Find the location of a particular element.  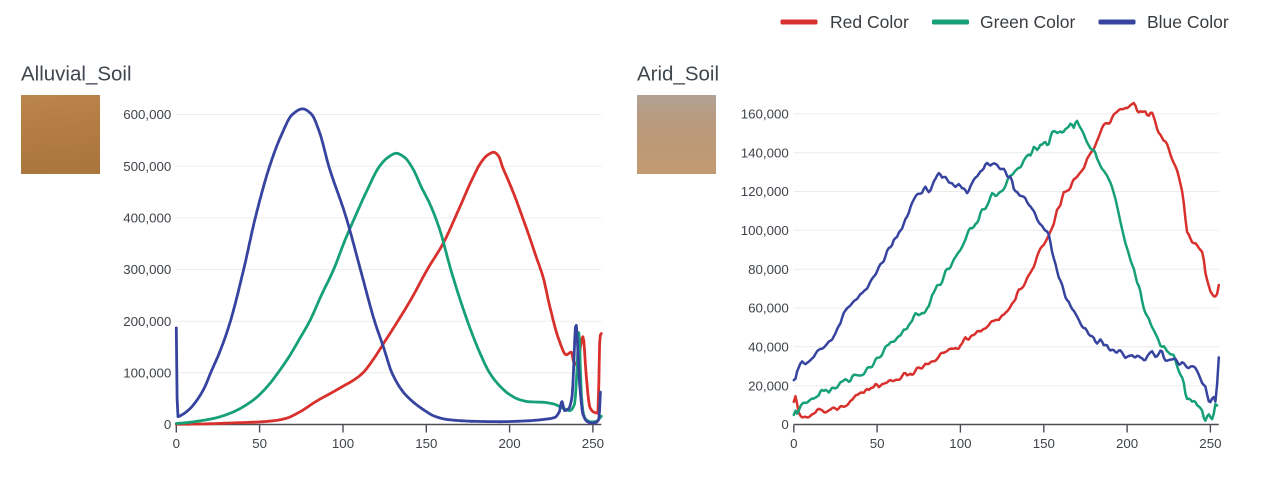

svg-text: Green Color is located at coordinates (1027, 22).